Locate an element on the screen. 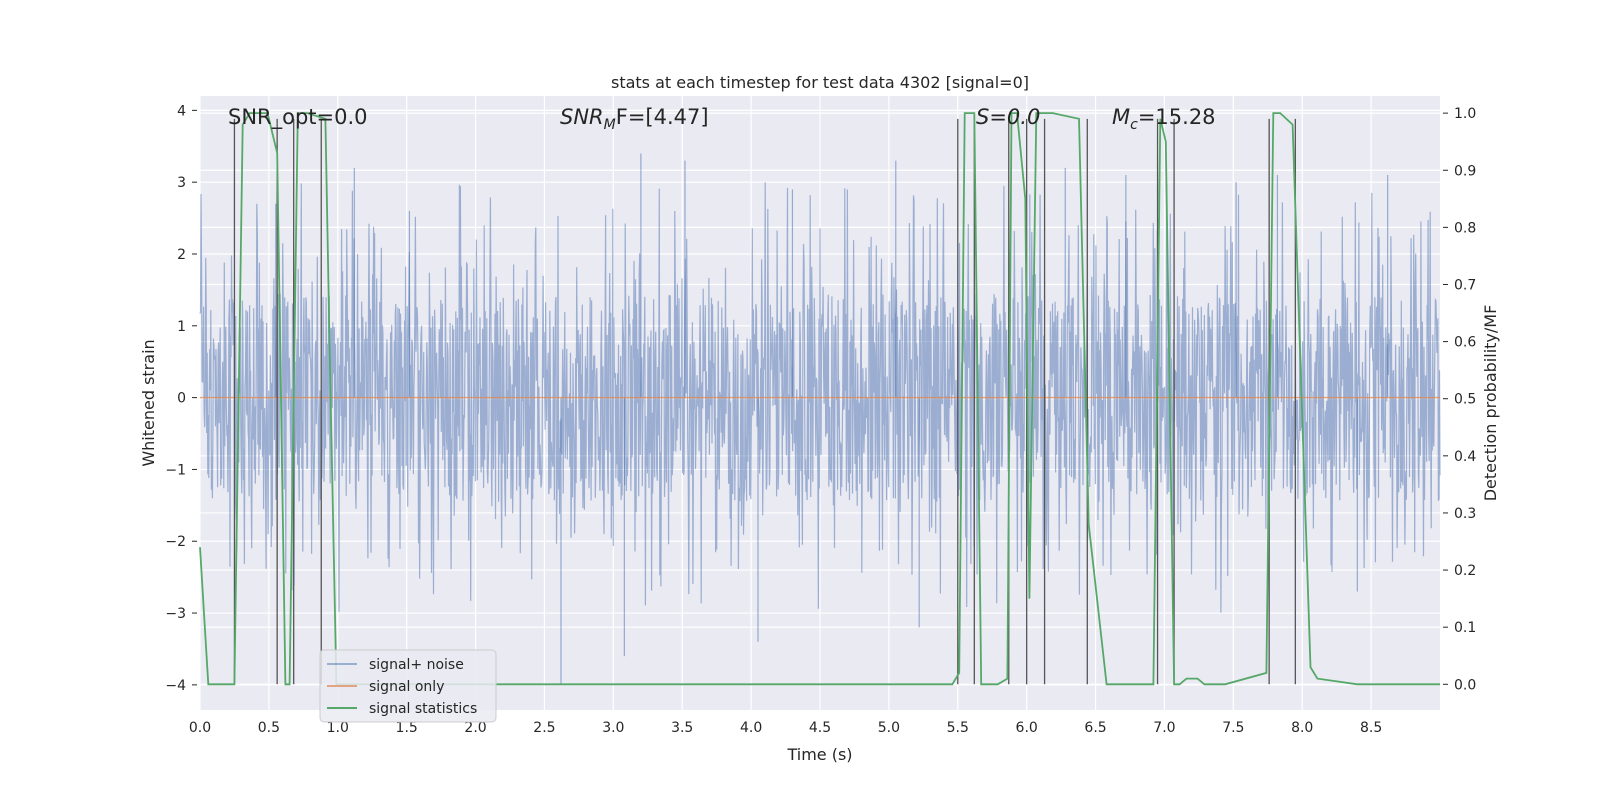  y-tick-6: −2 is located at coordinates (175, 542).